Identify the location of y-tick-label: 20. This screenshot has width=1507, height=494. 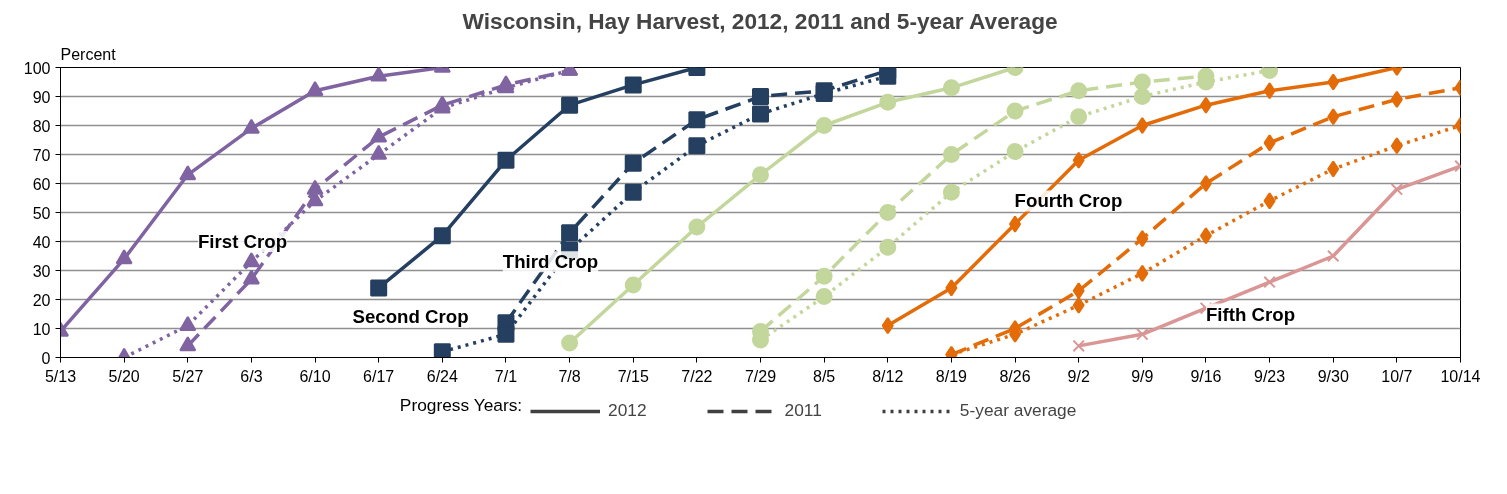
(41, 300).